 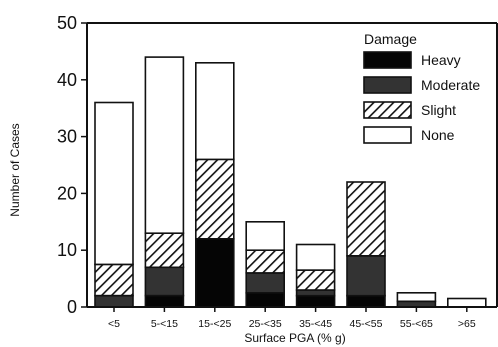 I want to click on x-tick-label: 45-<55, so click(x=366, y=324).